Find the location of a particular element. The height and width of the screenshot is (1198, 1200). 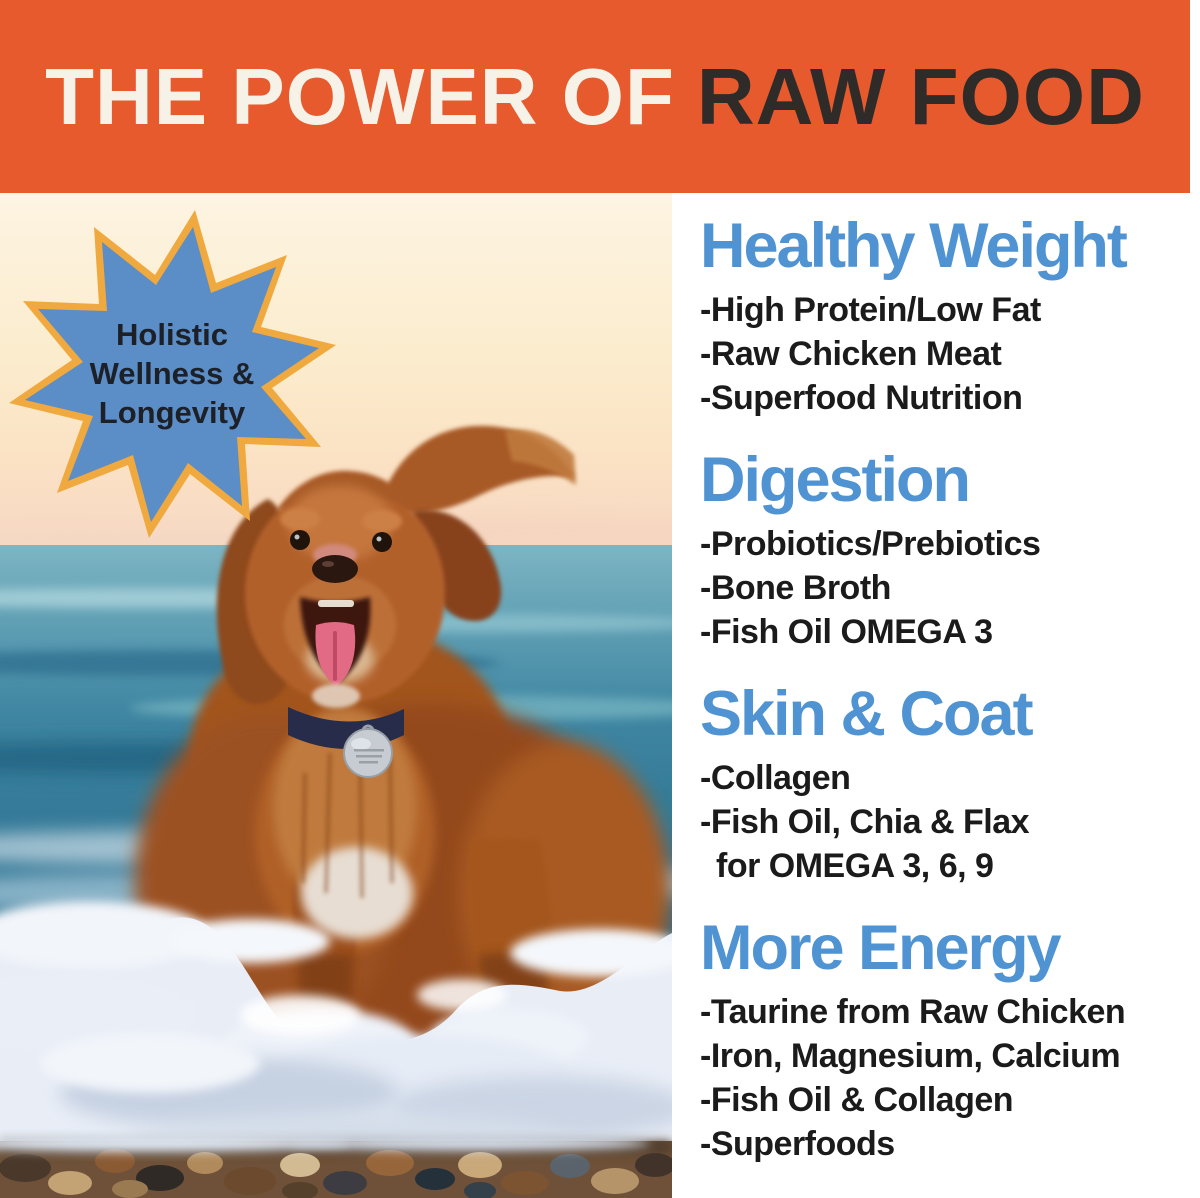

banner-title-light: THE POWER OF is located at coordinates (360, 96).